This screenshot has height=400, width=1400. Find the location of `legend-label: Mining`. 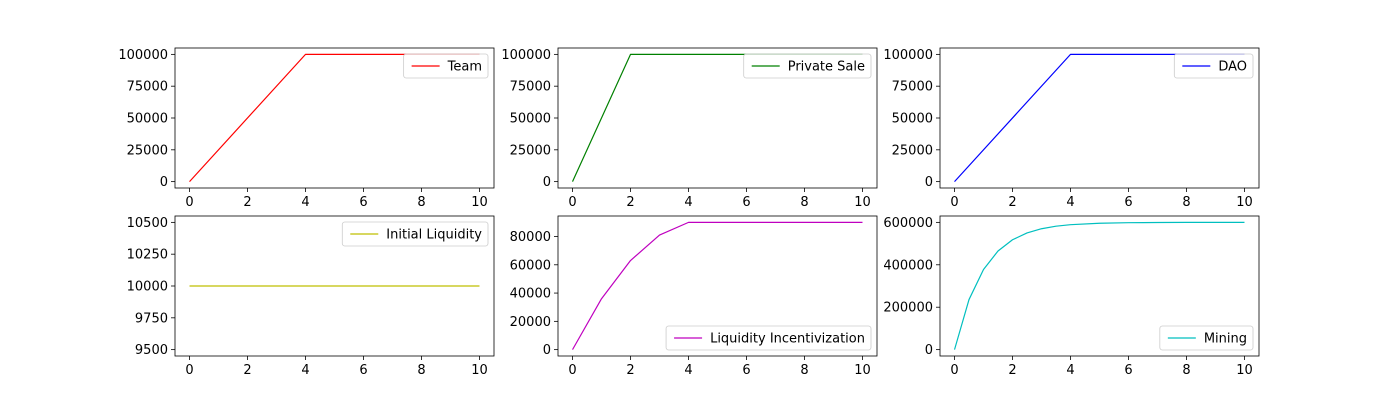

legend-label: Mining is located at coordinates (1225, 339).